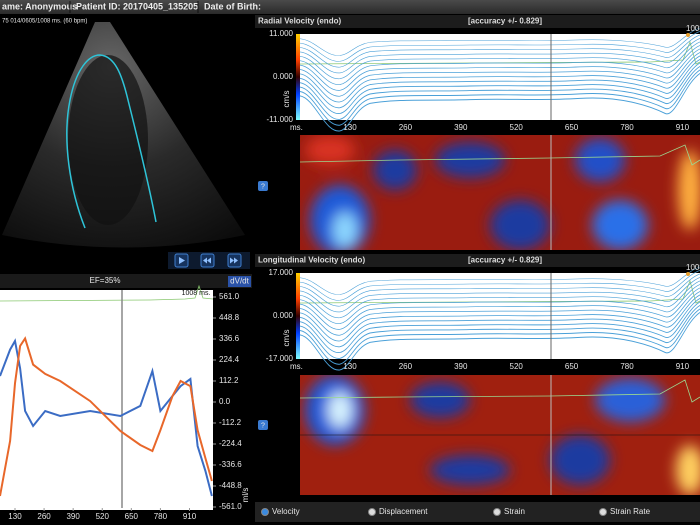  I want to click on header-bar, so click(350, 7).